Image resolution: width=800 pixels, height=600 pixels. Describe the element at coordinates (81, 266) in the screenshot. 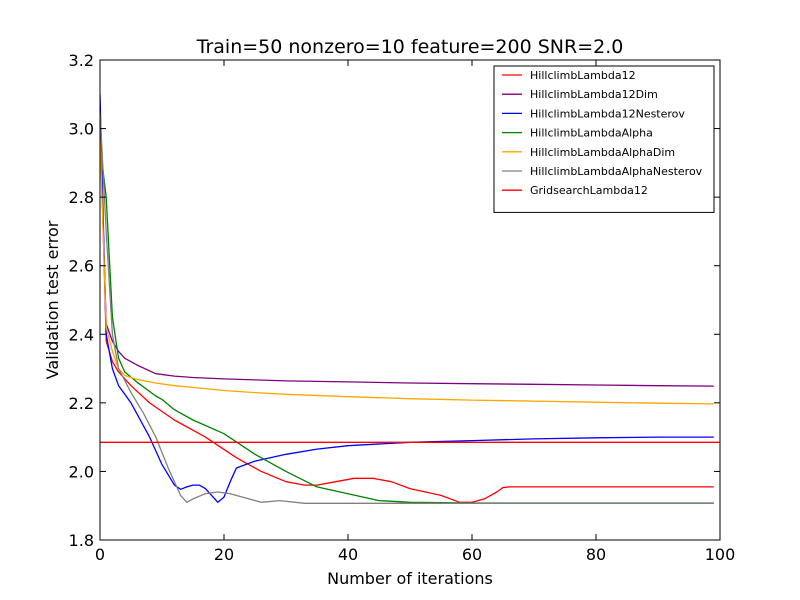

I see `y-tick-label: 2.6` at that location.